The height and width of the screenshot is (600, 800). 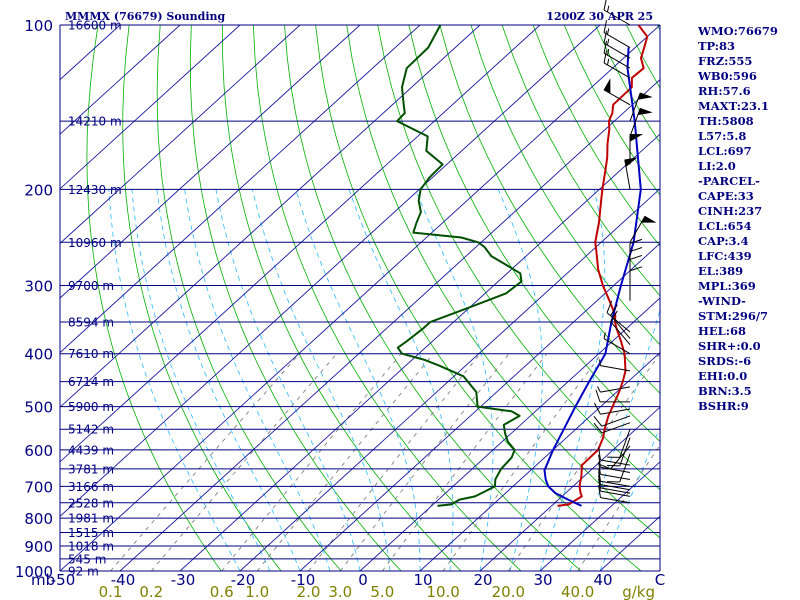 I want to click on pressure-tick-label: 900, so click(x=38, y=547).